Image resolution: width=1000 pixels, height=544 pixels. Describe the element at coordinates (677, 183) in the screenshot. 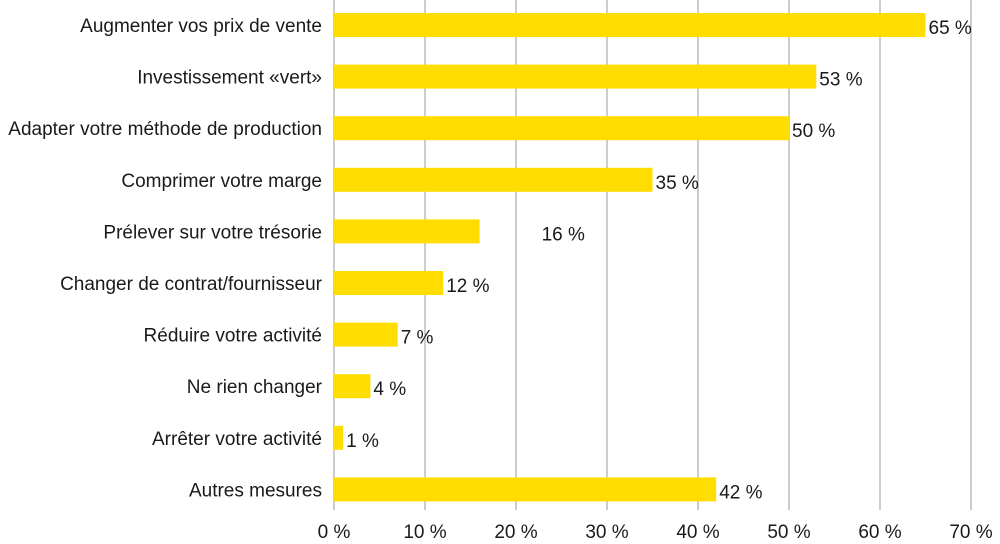

I see `value-label: 35 %` at that location.